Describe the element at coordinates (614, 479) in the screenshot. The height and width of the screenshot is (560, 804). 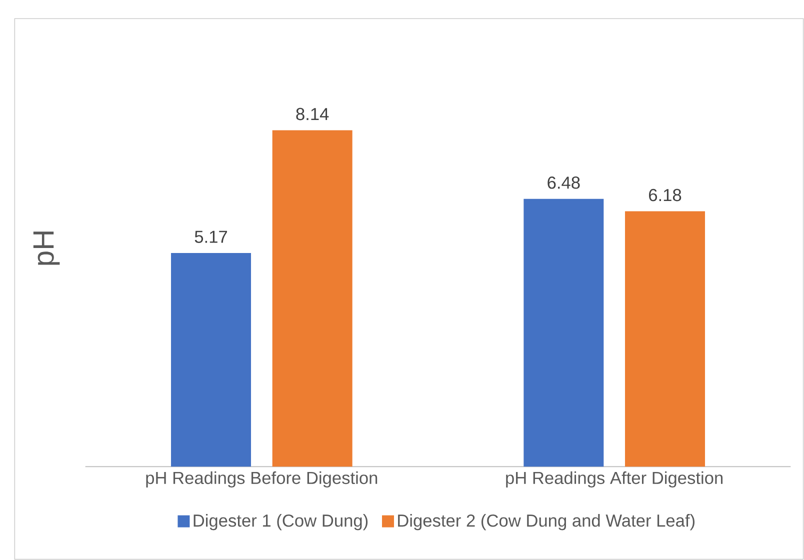
I see `x-tick-label: pH Readings After Digestion` at that location.